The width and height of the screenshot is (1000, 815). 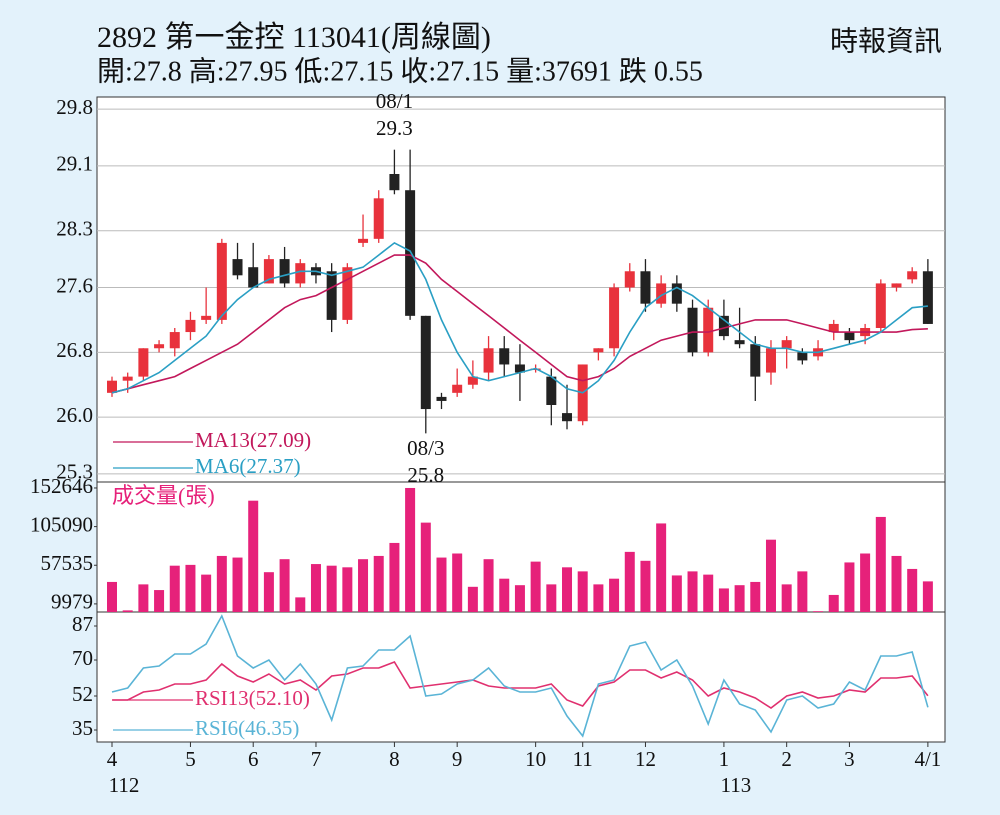 I want to click on x-tick-label: 7, so click(x=316, y=759).